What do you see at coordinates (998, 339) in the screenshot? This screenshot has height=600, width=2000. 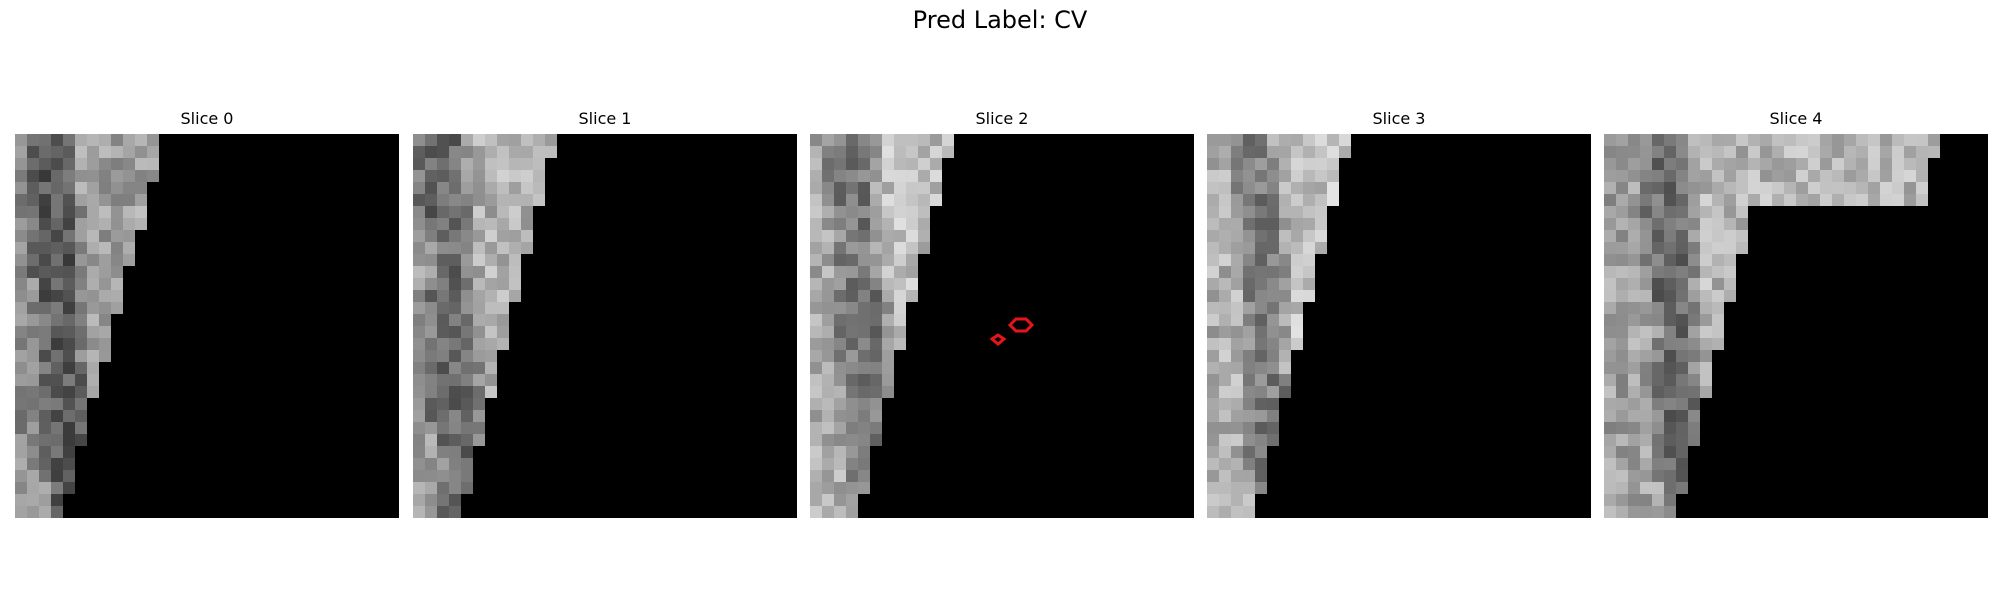 I see `mask-contour-small` at bounding box center [998, 339].